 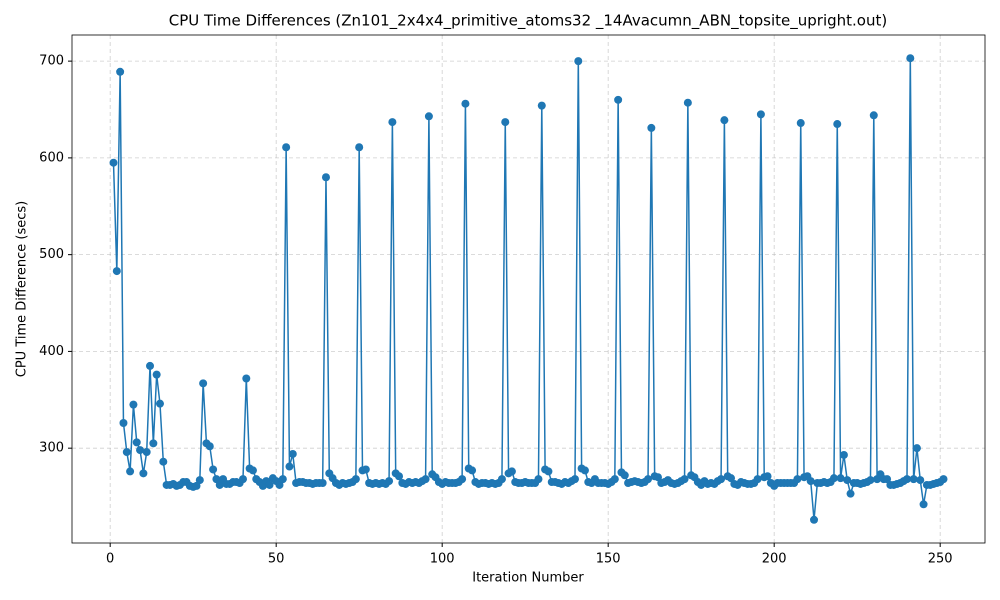 I want to click on x-tick-label: 150, so click(x=608, y=559).